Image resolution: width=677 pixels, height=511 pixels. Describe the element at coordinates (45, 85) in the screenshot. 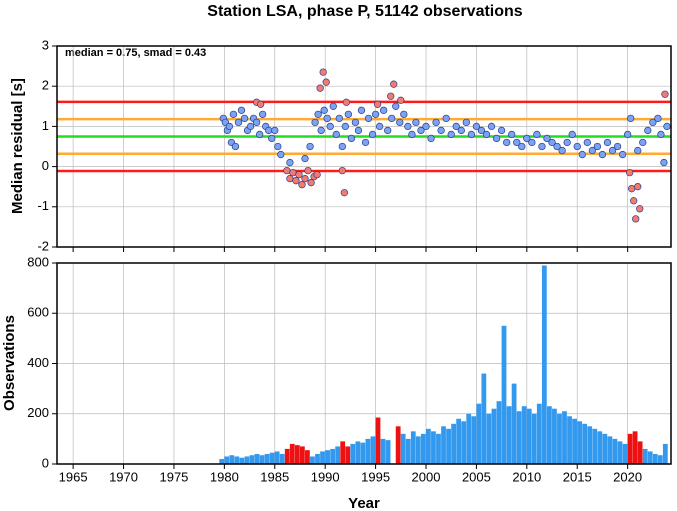

I see `y-tick-label: 2` at that location.